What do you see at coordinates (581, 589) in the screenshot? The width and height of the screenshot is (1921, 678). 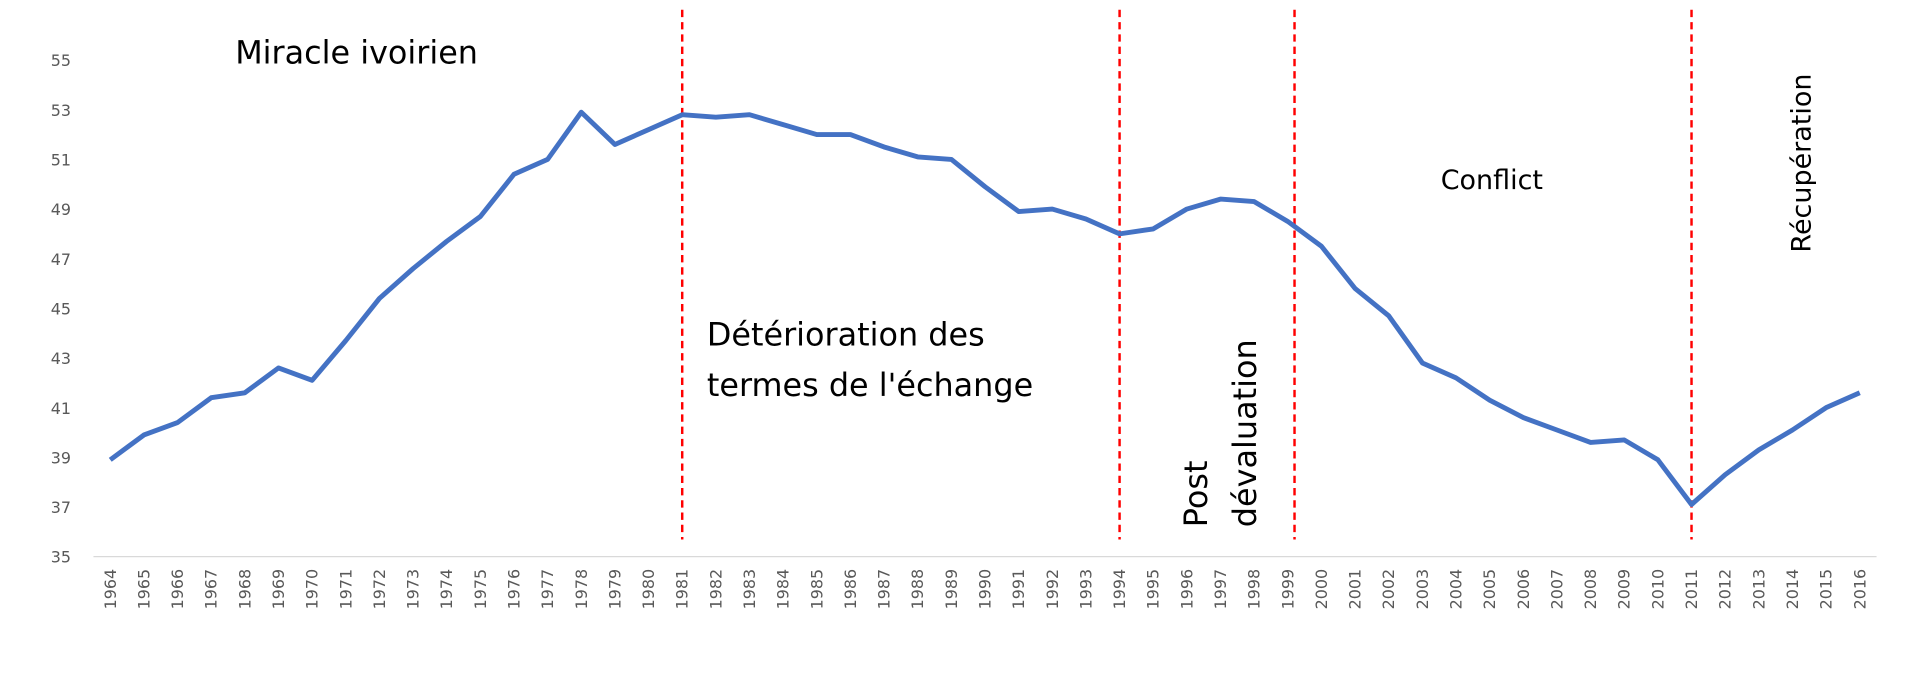 I see `x-tick-label: 1978` at bounding box center [581, 589].